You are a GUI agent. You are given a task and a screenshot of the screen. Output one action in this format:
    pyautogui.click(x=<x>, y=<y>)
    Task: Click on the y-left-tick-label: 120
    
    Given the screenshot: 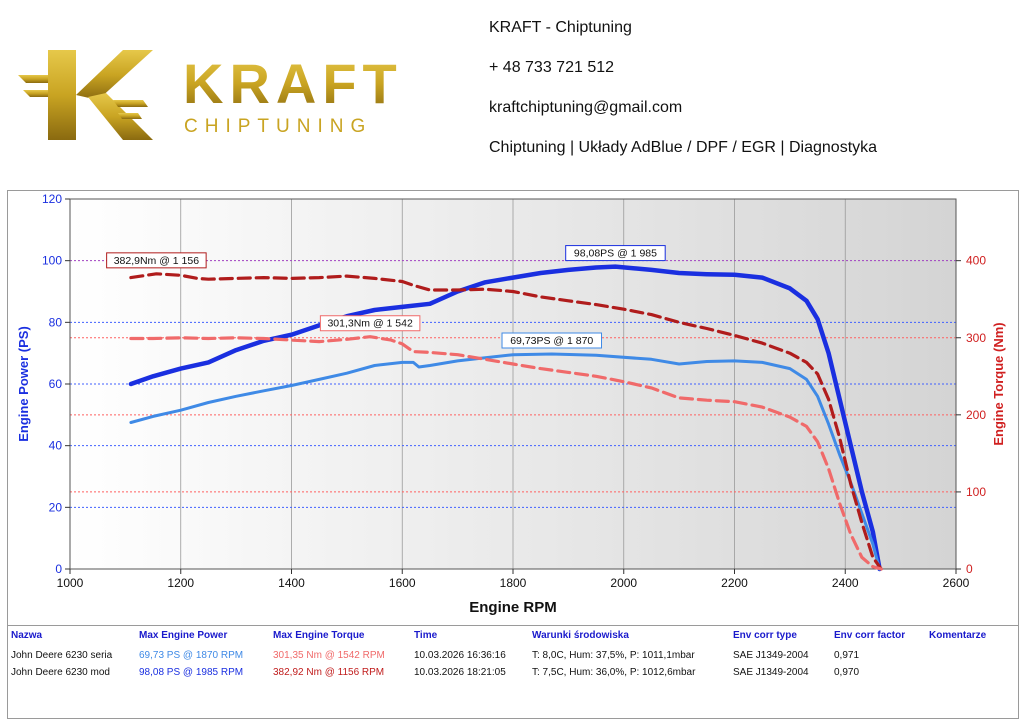 What is the action you would take?
    pyautogui.click(x=52, y=199)
    